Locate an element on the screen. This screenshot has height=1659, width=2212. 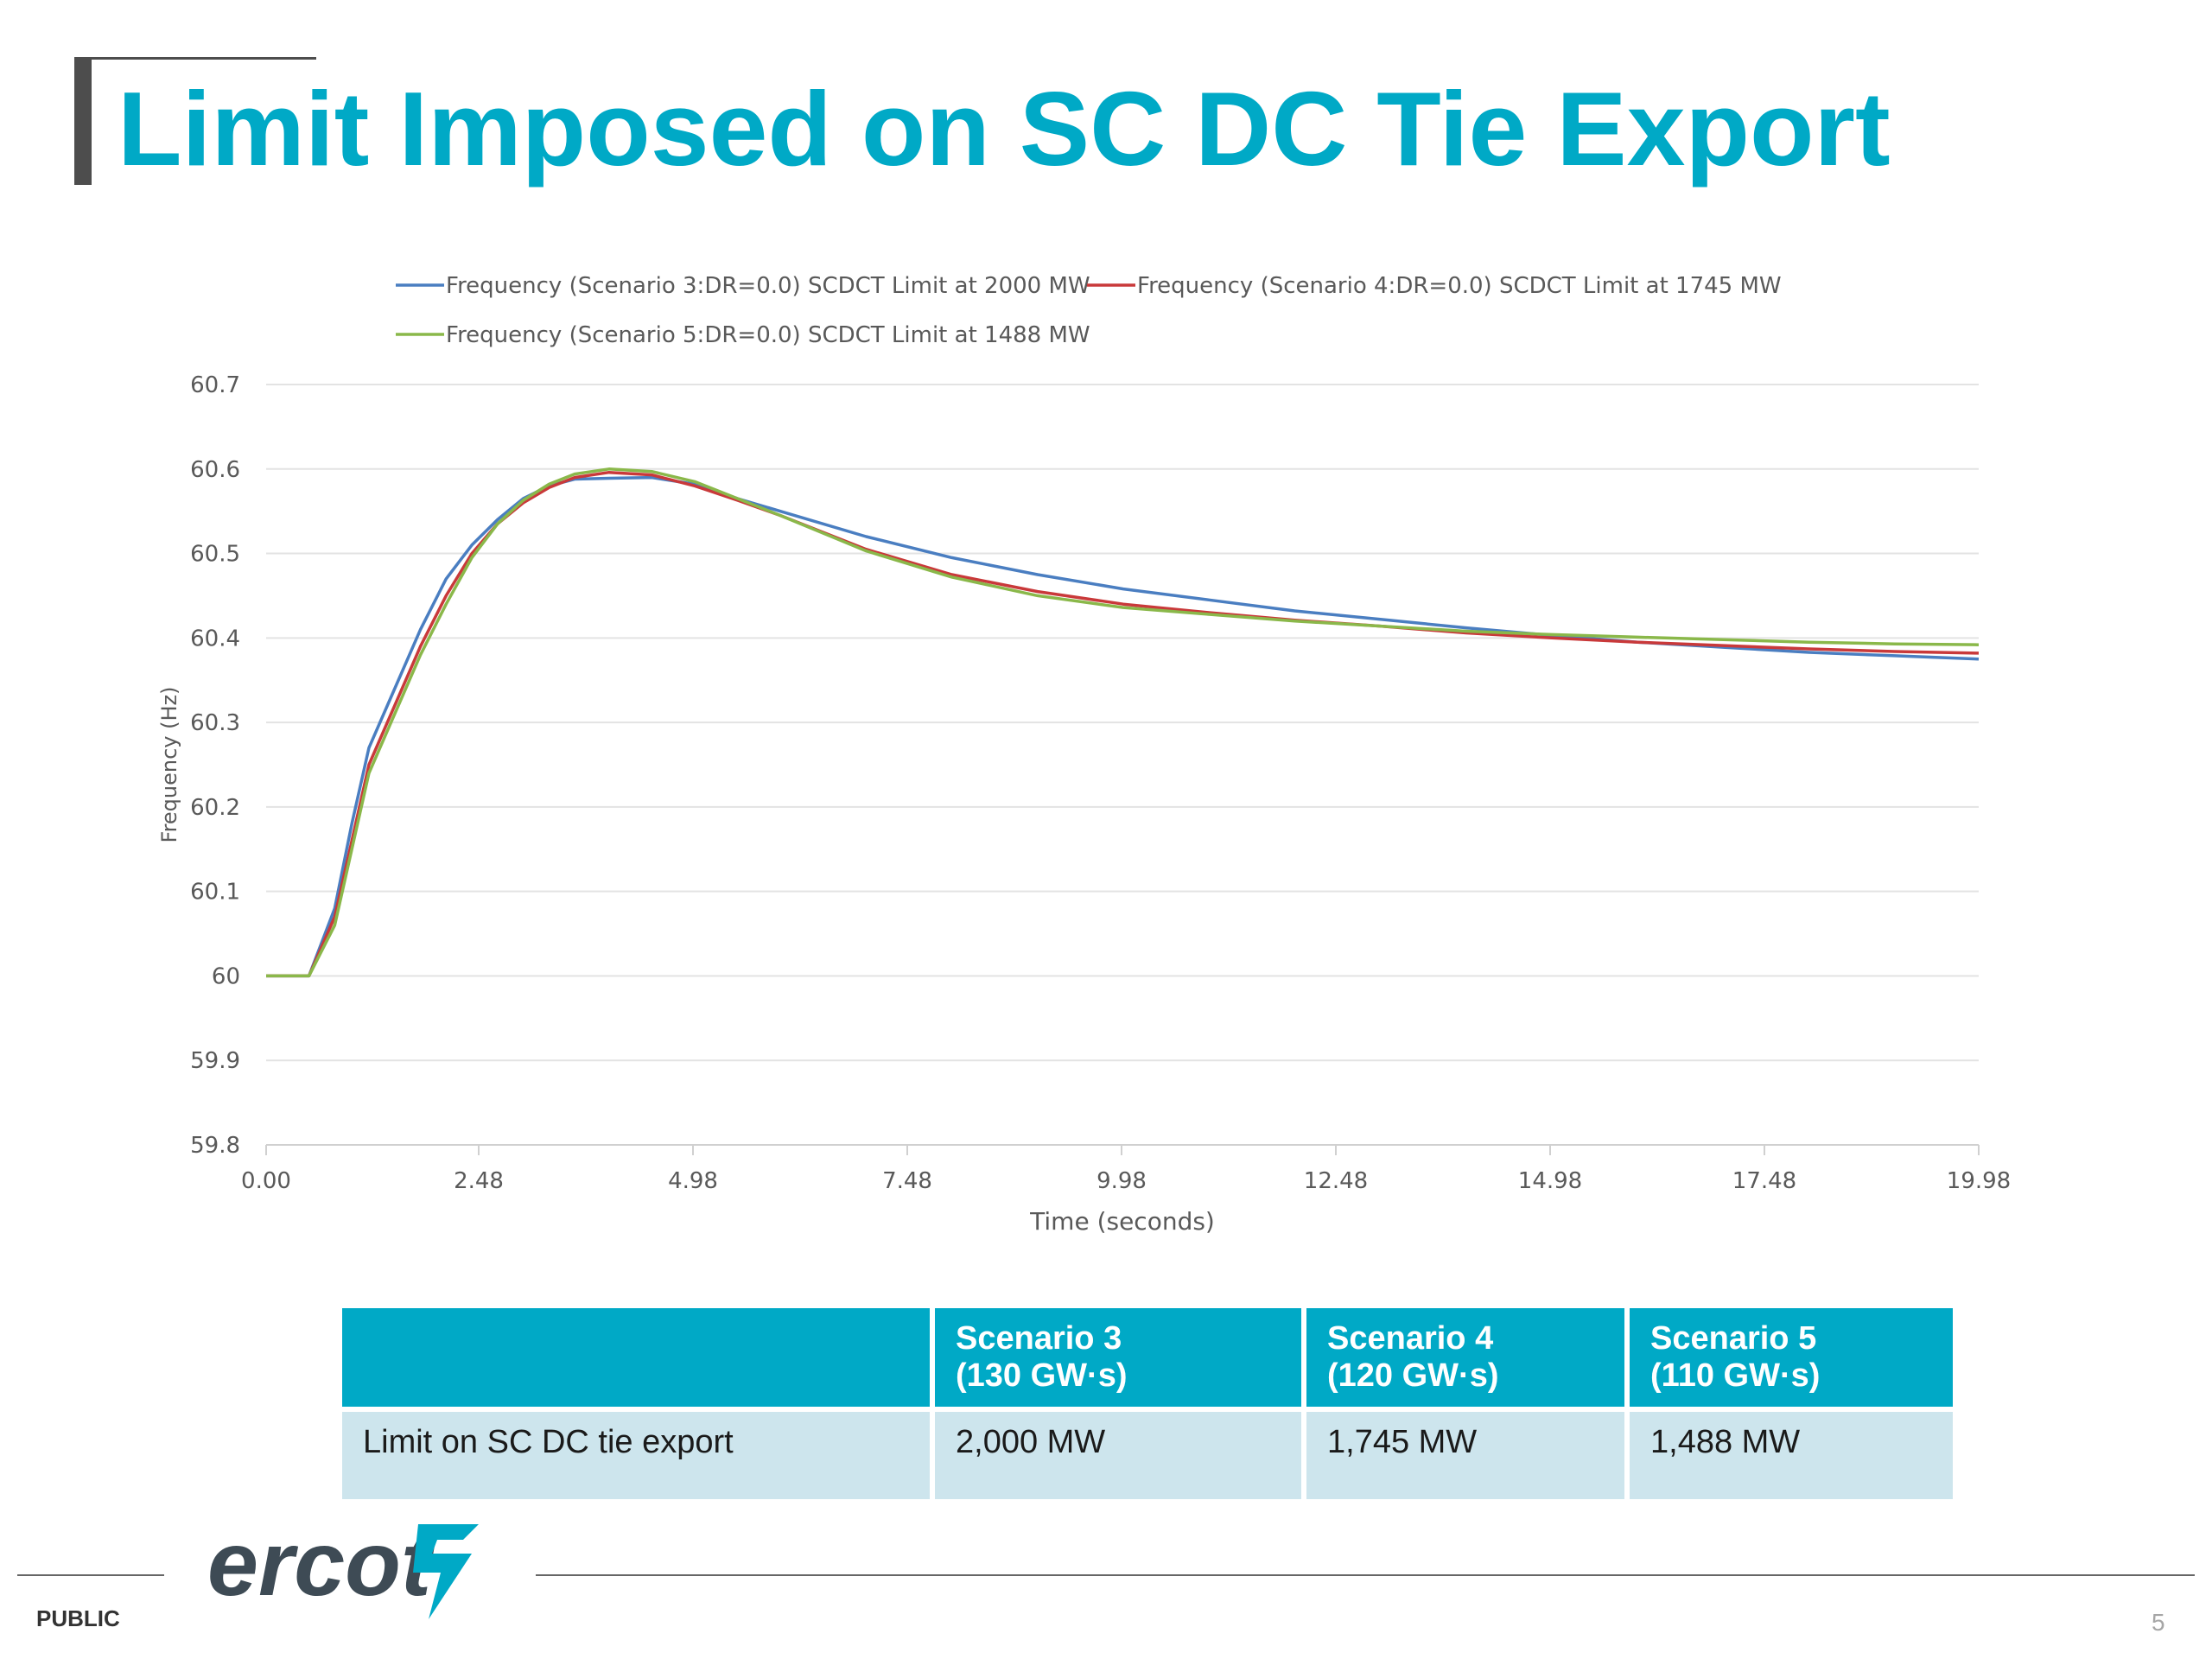
x-tick-label: 2.48 is located at coordinates (479, 1181).